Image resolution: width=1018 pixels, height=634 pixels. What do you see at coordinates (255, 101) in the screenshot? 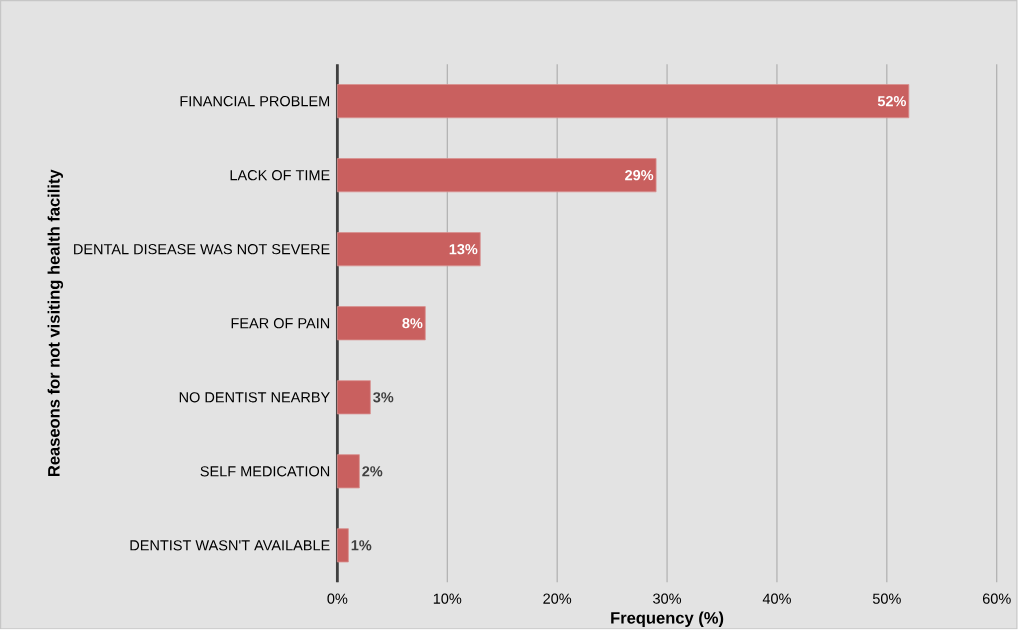
I see `y-tick-label: FINANCIAL PROBLEM` at bounding box center [255, 101].